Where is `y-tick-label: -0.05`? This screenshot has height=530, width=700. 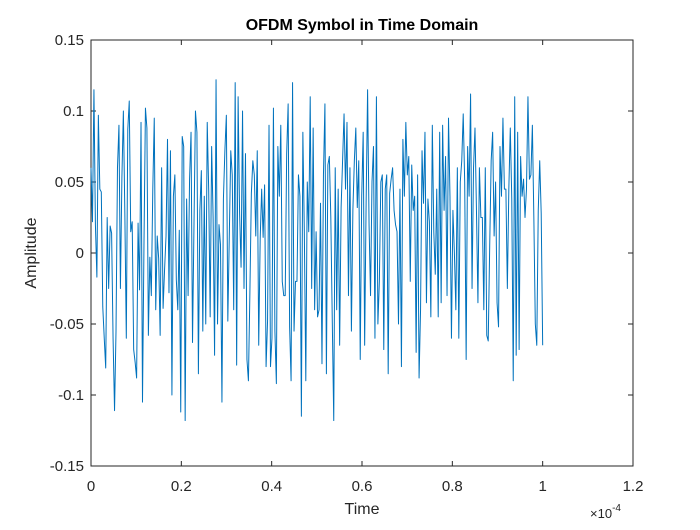 y-tick-label: -0.05 is located at coordinates (67, 324).